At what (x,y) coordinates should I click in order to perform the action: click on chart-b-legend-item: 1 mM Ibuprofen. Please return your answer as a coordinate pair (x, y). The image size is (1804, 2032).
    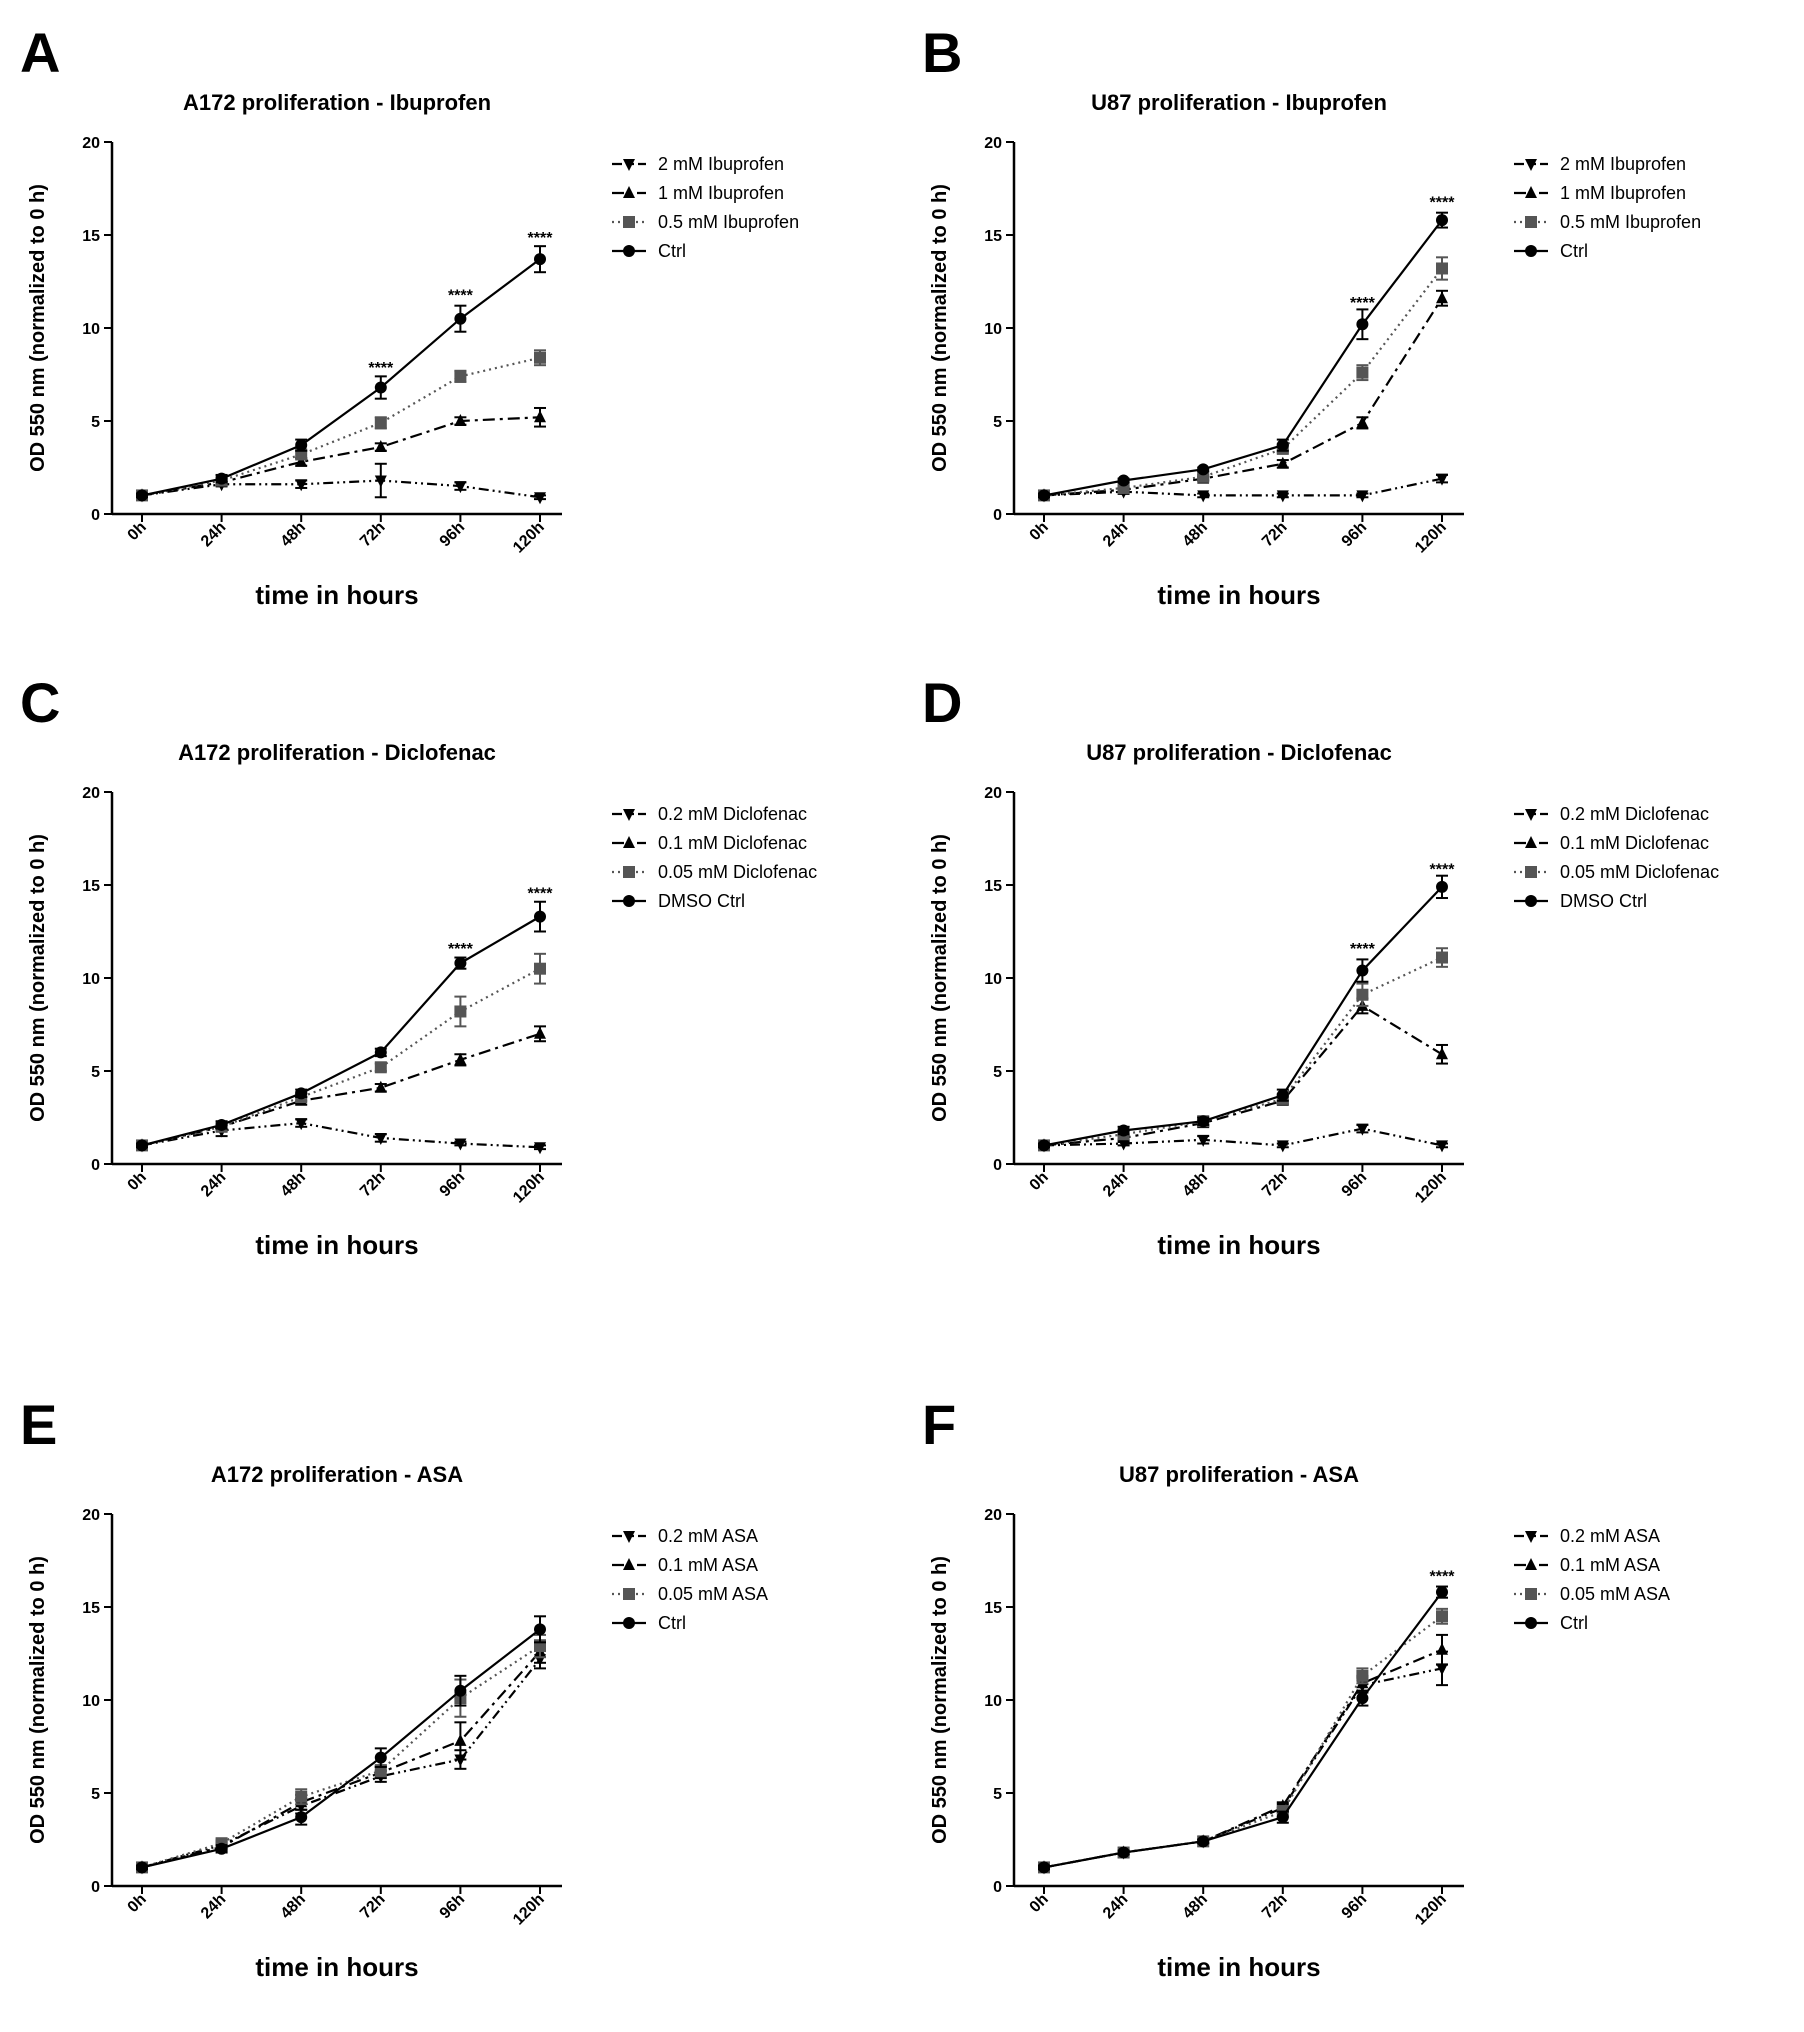
    Looking at the image, I should click on (1600, 193).